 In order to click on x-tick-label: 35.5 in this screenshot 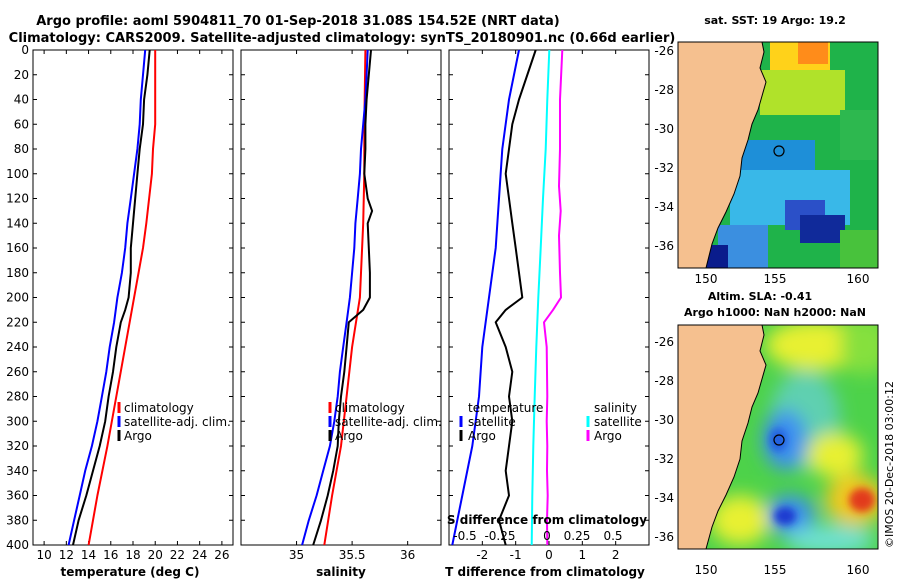, I will do `click(352, 555)`.